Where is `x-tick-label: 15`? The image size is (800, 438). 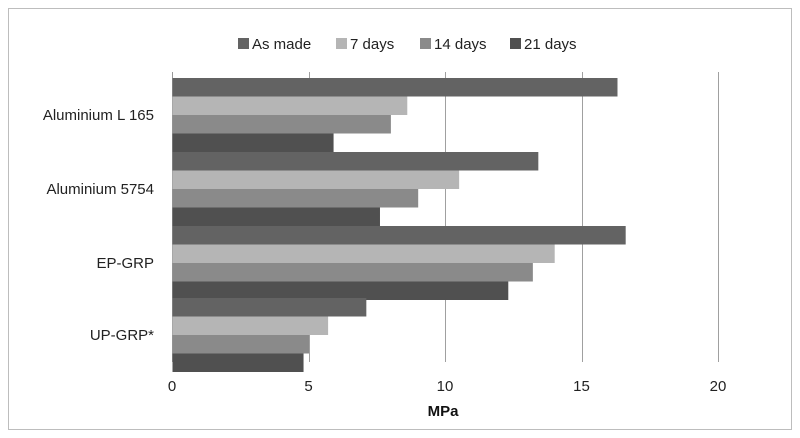 x-tick-label: 15 is located at coordinates (581, 386).